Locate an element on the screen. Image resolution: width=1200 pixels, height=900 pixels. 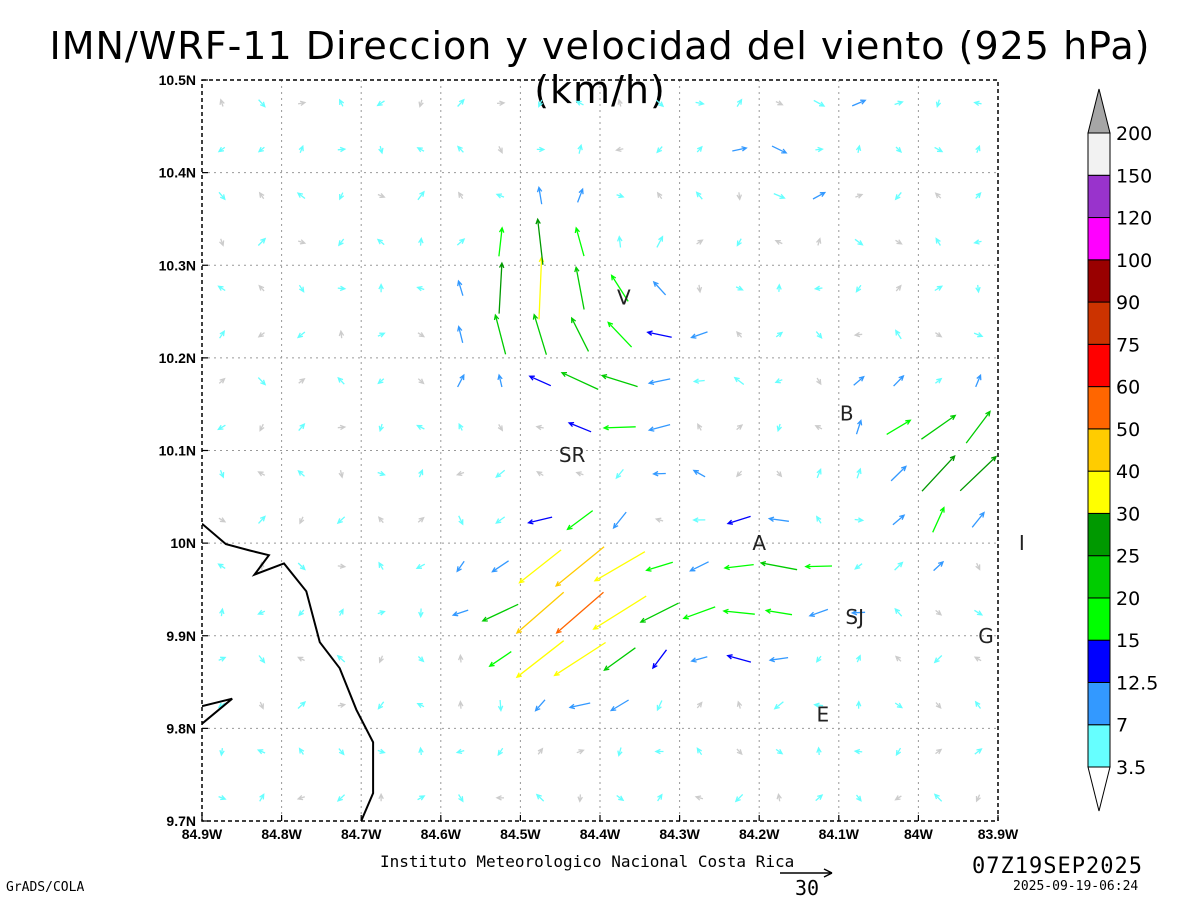
coastline is located at coordinates (288, 671).